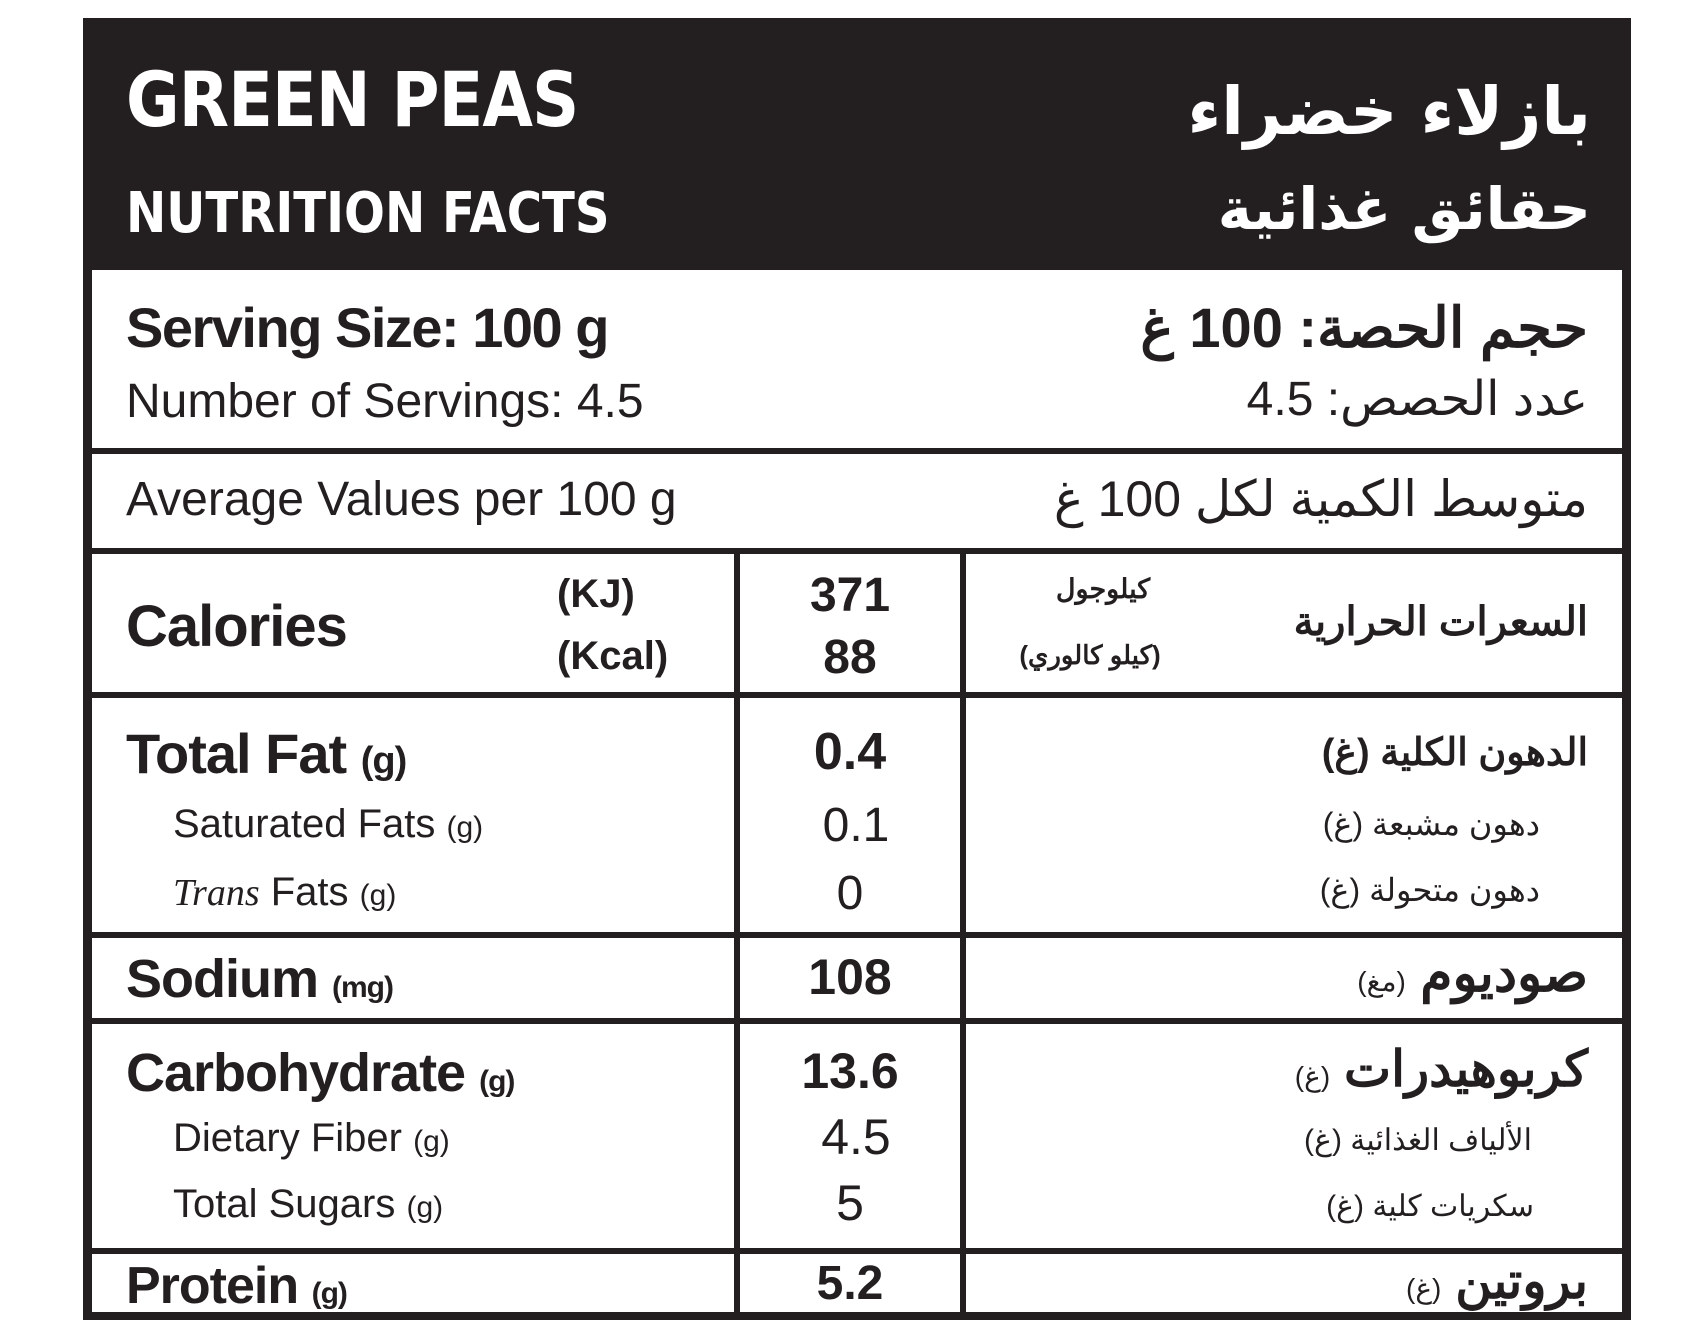 This screenshot has width=1700, height=1333. What do you see at coordinates (856, 825) in the screenshot?
I see `saturated-fat-value: 0.1` at bounding box center [856, 825].